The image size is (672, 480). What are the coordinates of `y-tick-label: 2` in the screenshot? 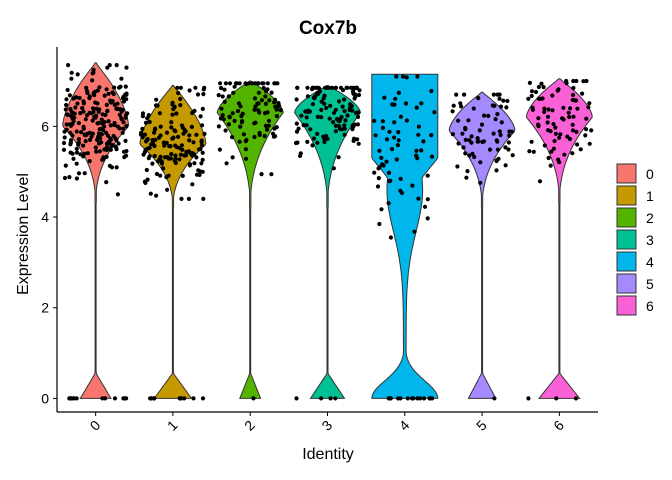 It's located at (45, 308).